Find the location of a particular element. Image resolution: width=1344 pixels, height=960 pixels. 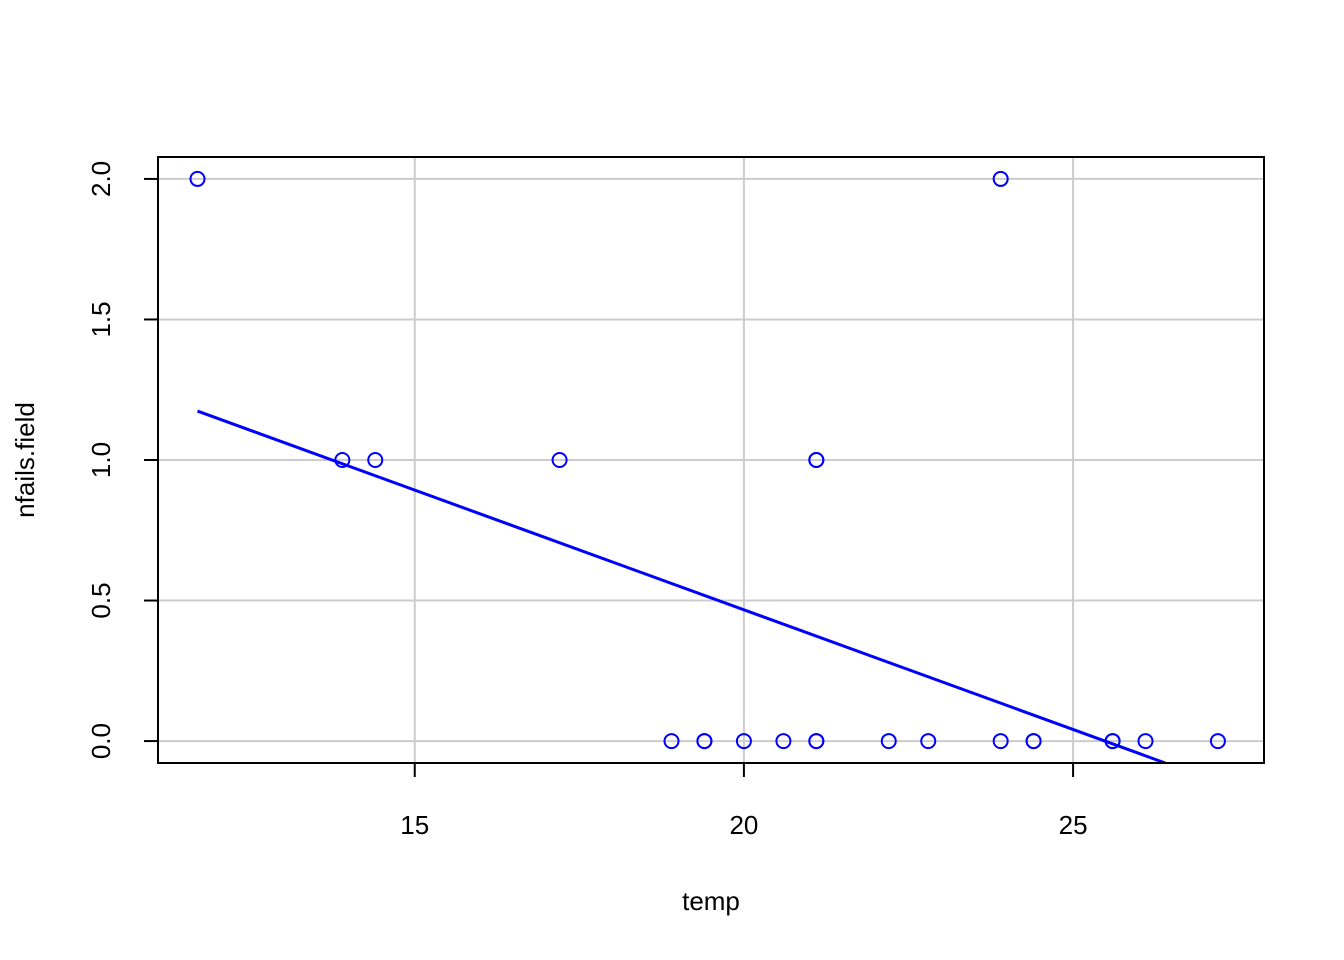

y-tick-label: 1.0 is located at coordinates (101, 460).